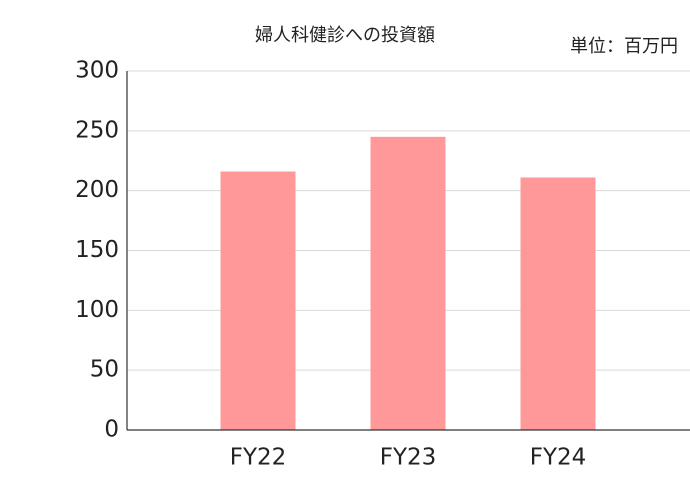 Image resolution: width=690 pixels, height=480 pixels. Describe the element at coordinates (258, 458) in the screenshot. I see `x-tick-label: FY22` at that location.